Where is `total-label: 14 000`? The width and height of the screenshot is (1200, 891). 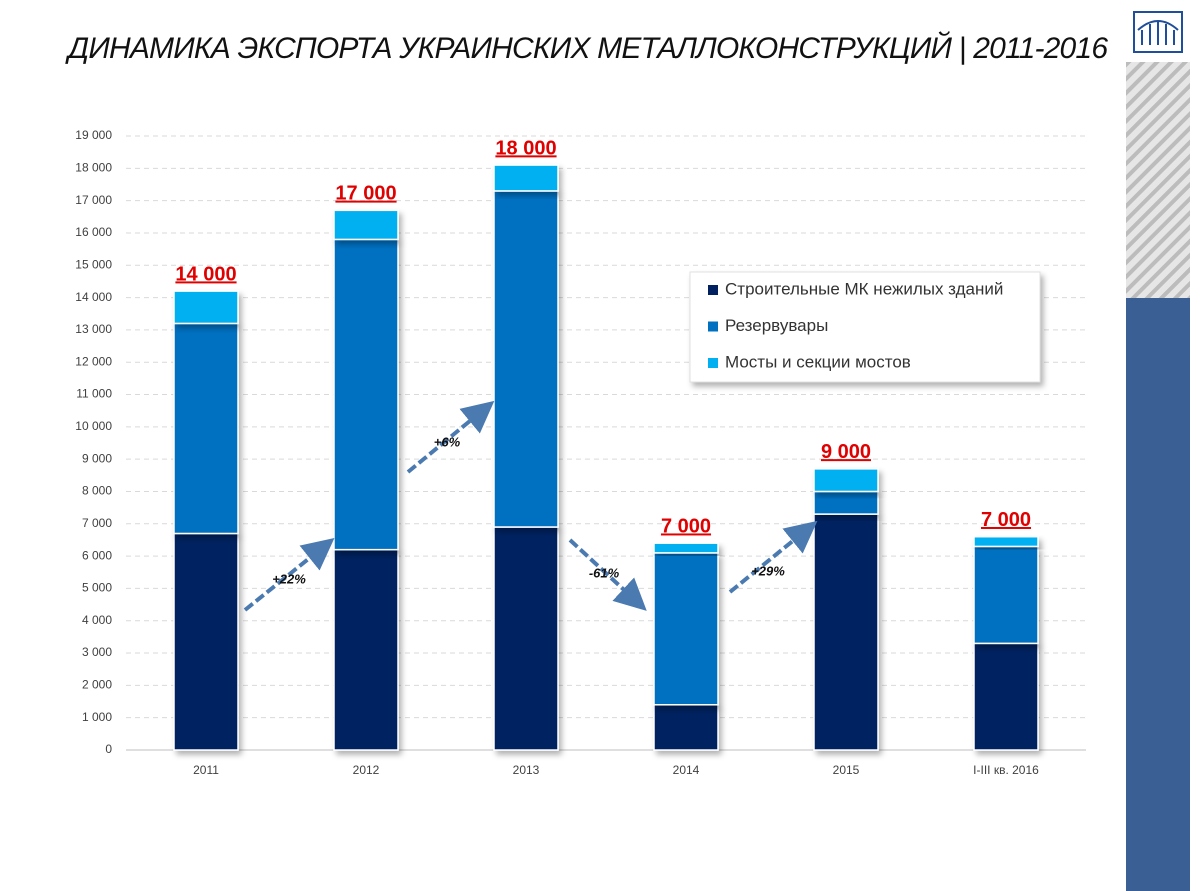 total-label: 14 000 is located at coordinates (205, 274).